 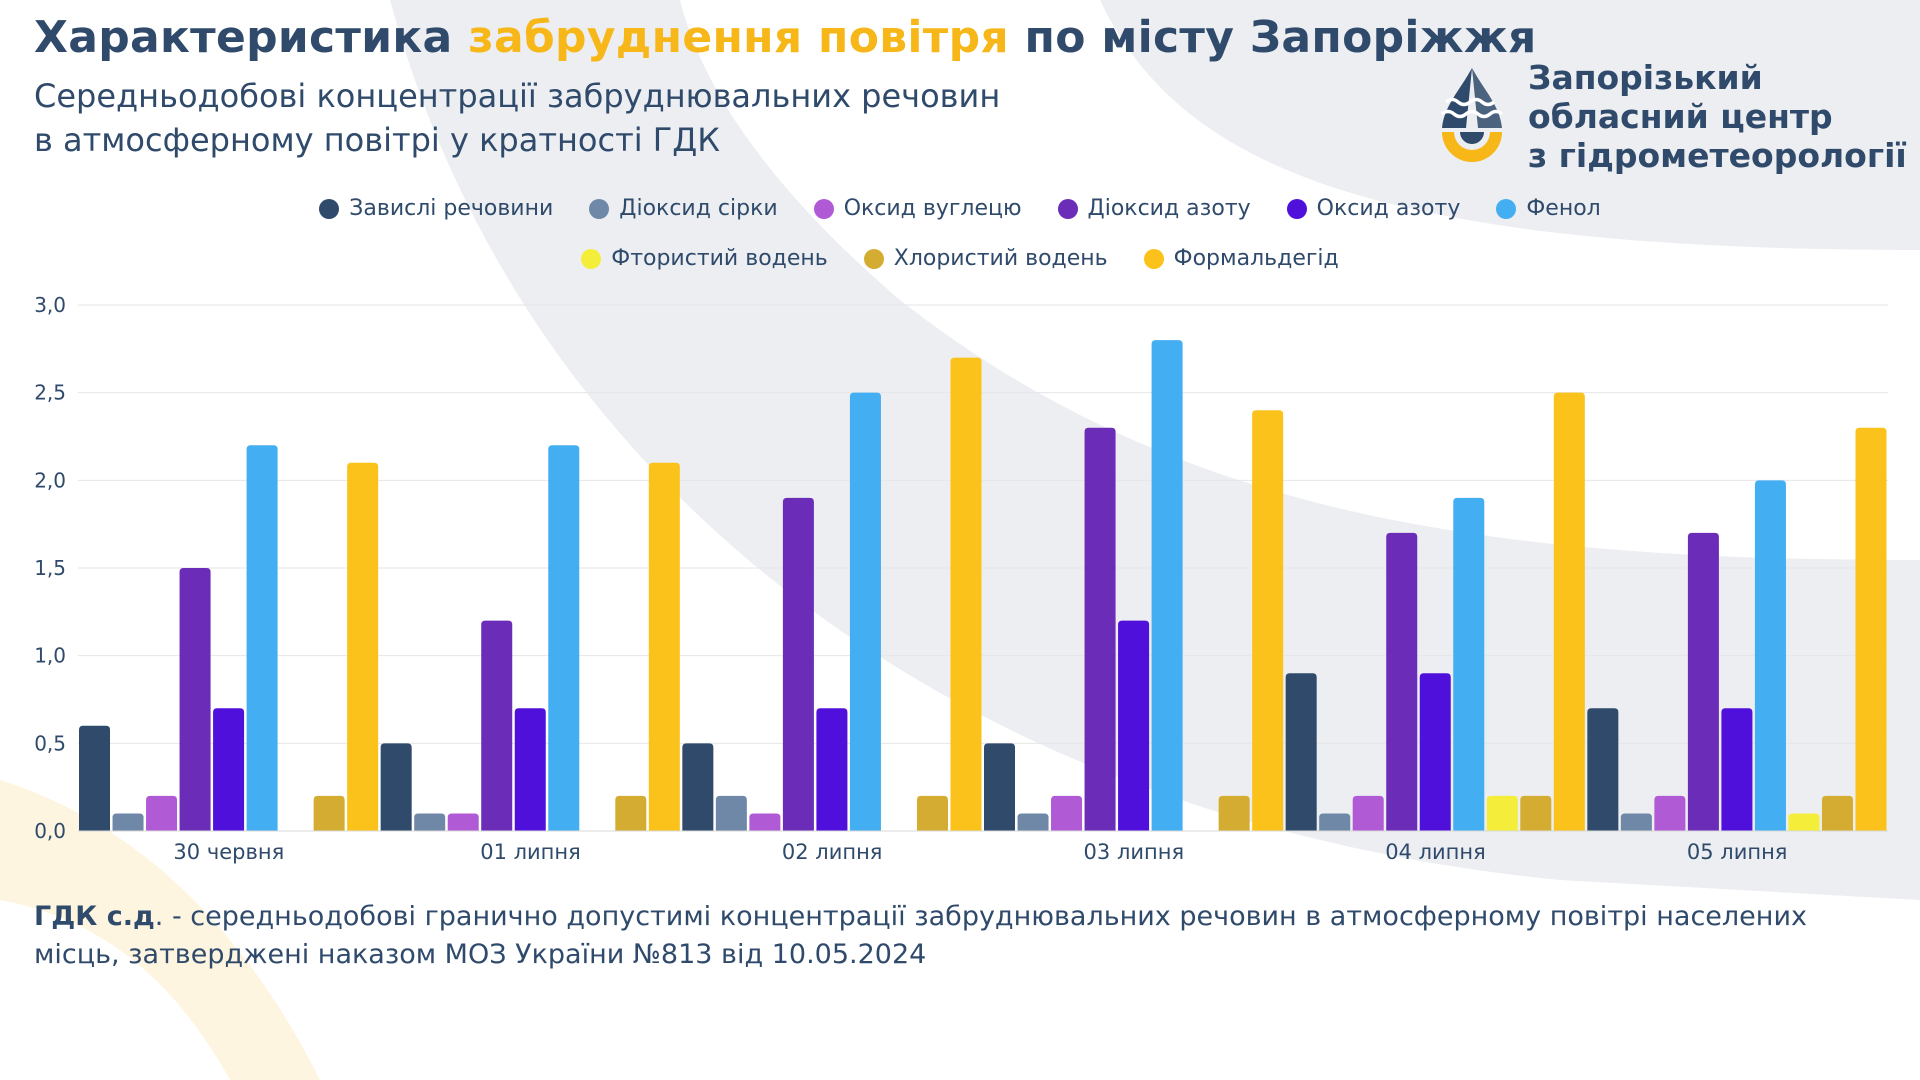 I want to click on legend-item: Діоксид азоту, so click(x=1154, y=209).